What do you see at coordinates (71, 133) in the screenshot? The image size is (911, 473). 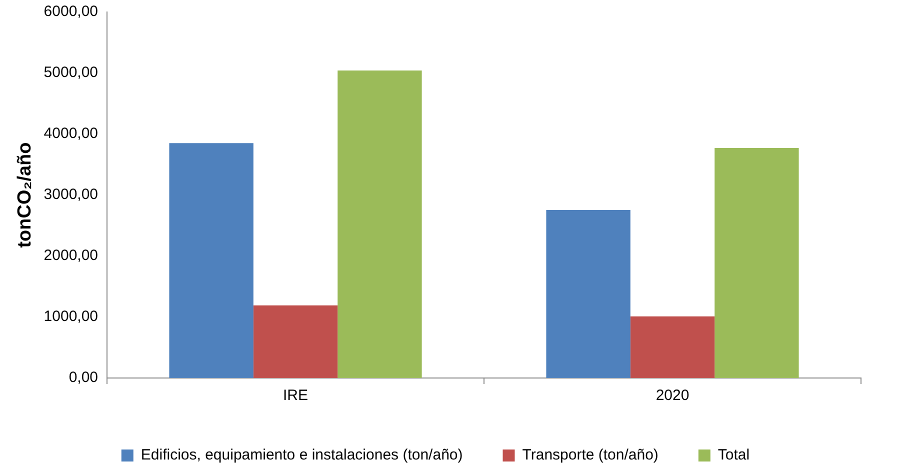 I see `y-tick-label: 4000,00` at bounding box center [71, 133].